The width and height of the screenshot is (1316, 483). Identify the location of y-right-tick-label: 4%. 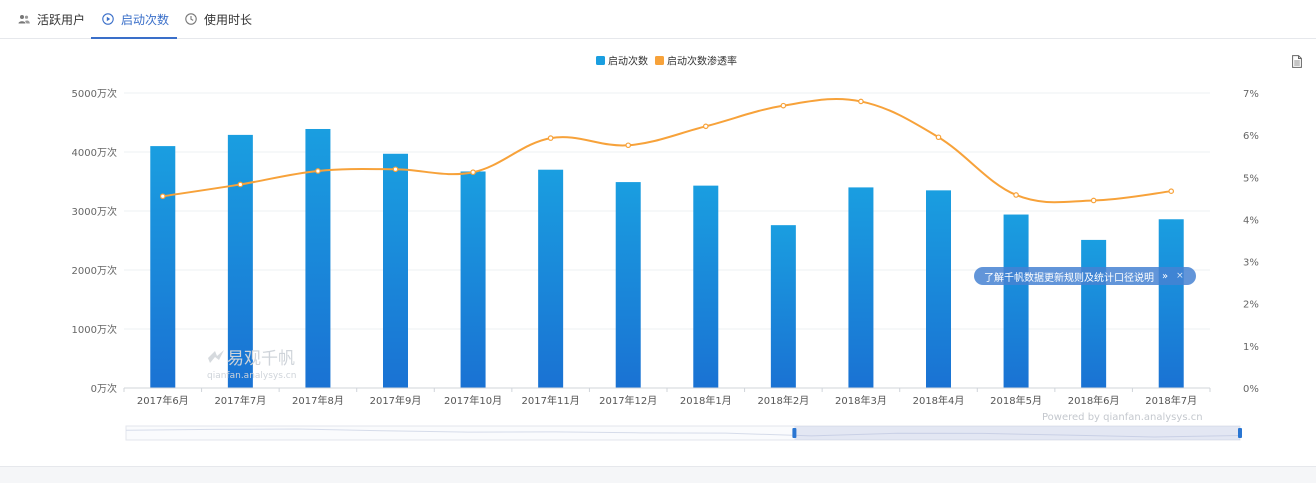
(1251, 220).